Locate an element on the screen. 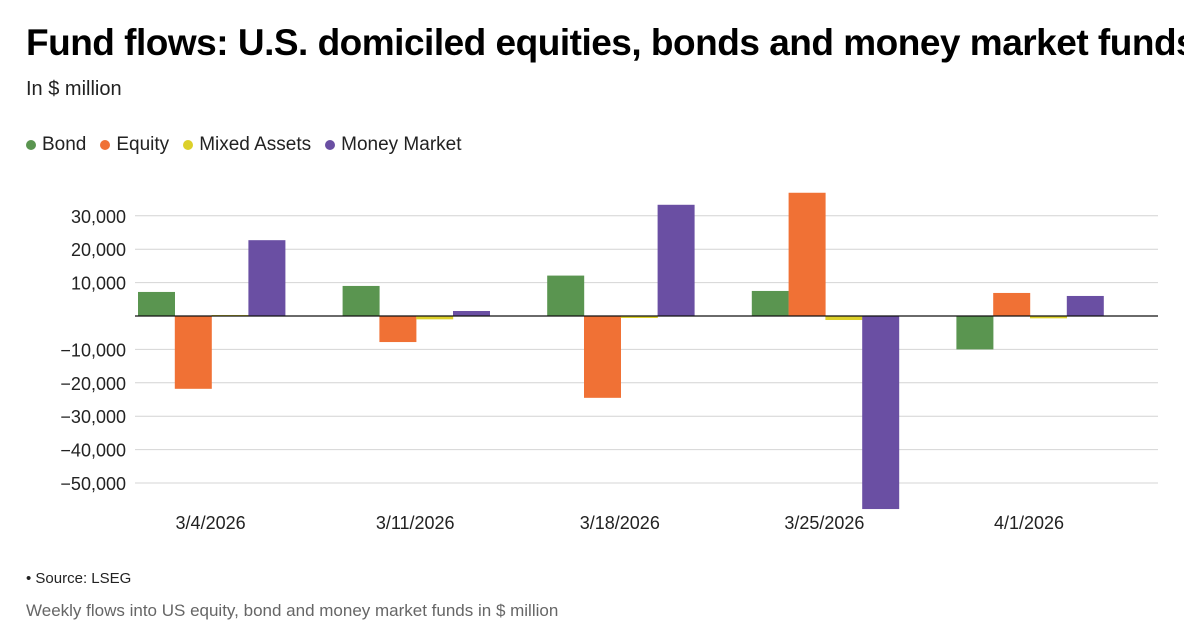 This screenshot has height=640, width=1184. x-tick-label: 3/25/2026 is located at coordinates (824, 523).